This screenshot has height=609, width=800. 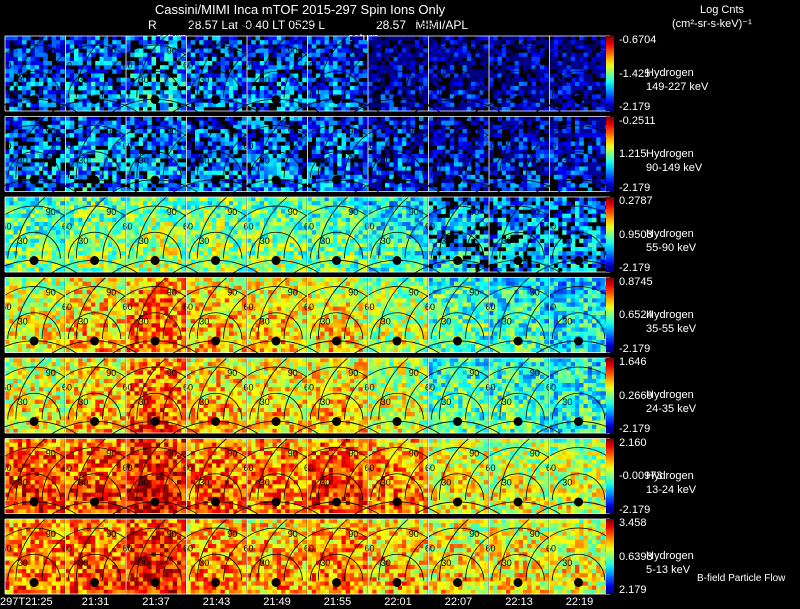 I want to click on pitch-contour, so click(x=457, y=84).